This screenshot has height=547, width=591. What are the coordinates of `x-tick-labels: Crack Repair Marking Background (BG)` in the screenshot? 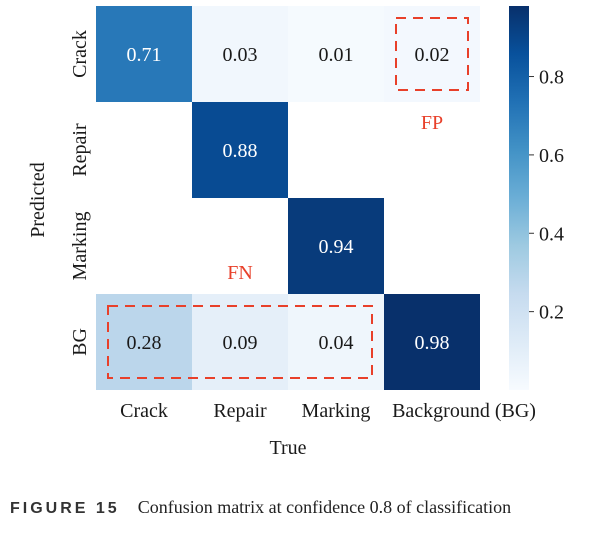 It's located at (328, 411).